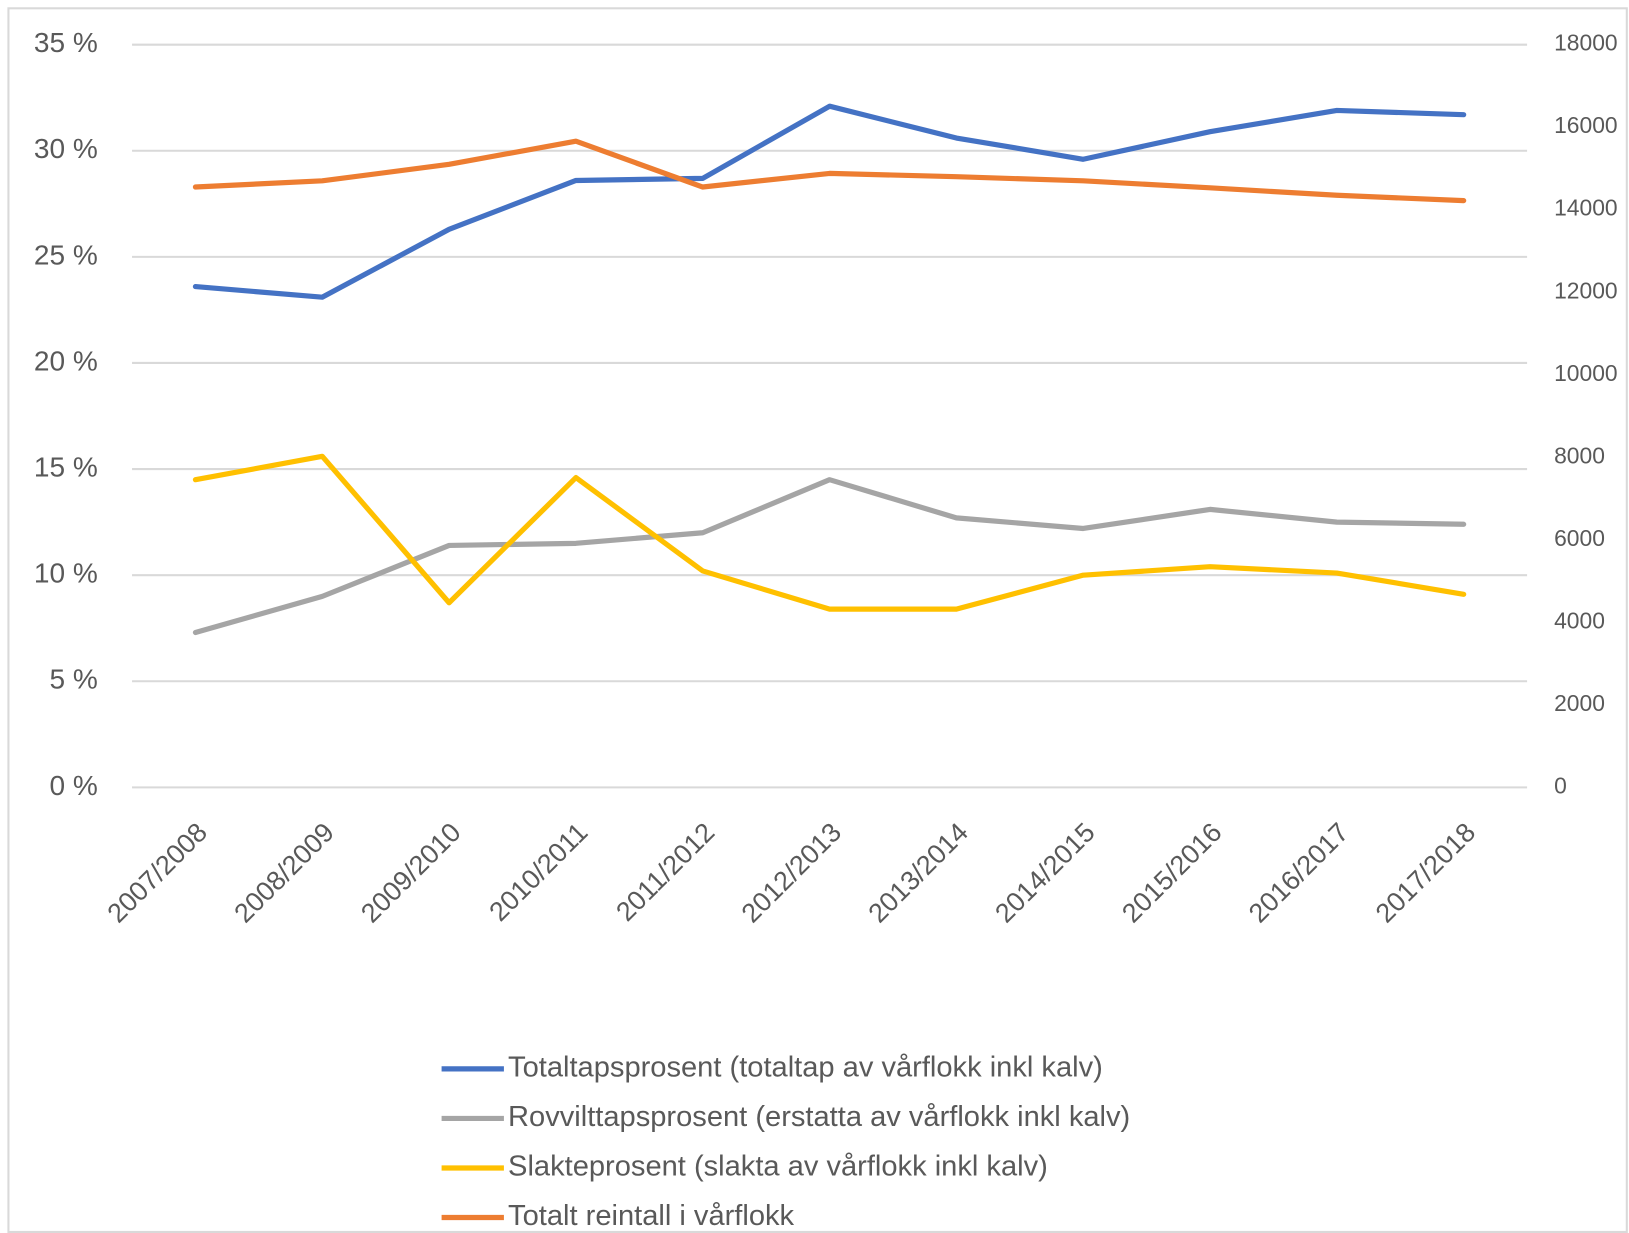 This screenshot has height=1233, width=1629. I want to click on y-tick-label: 30 %, so click(66, 148).